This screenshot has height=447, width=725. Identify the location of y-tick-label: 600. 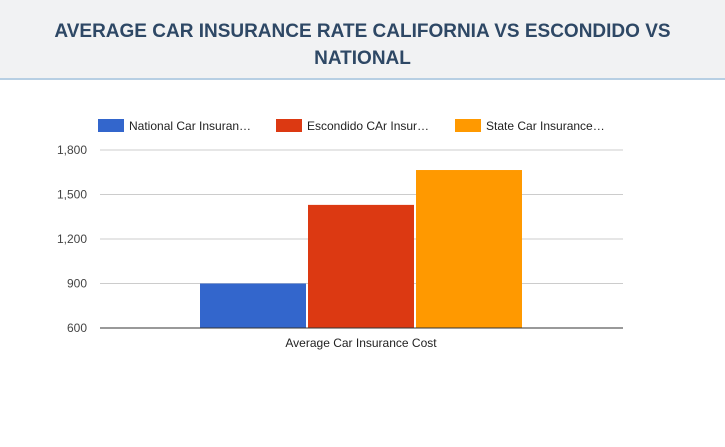
(77, 328).